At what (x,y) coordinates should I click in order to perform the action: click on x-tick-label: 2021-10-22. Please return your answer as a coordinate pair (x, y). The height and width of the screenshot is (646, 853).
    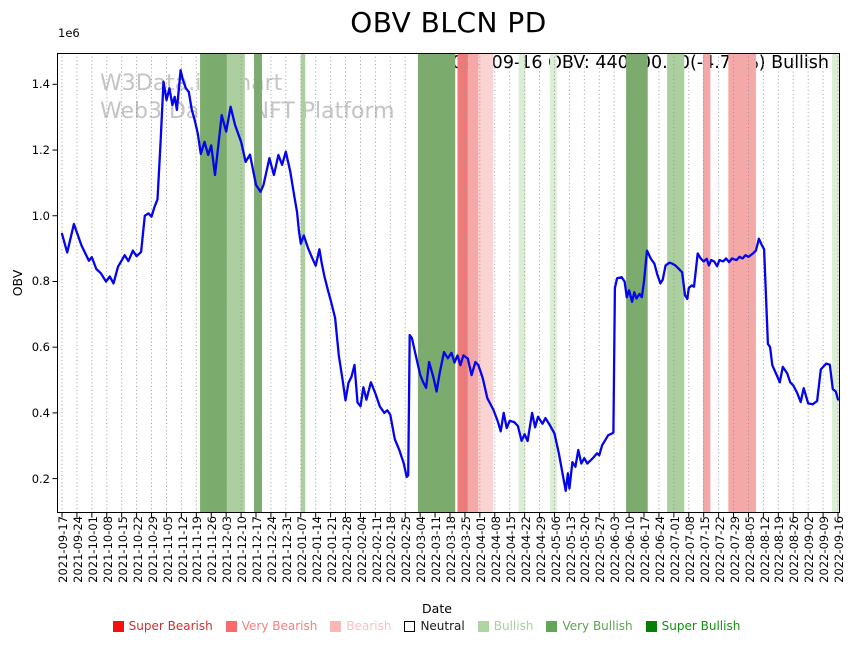
    Looking at the image, I should click on (137, 549).